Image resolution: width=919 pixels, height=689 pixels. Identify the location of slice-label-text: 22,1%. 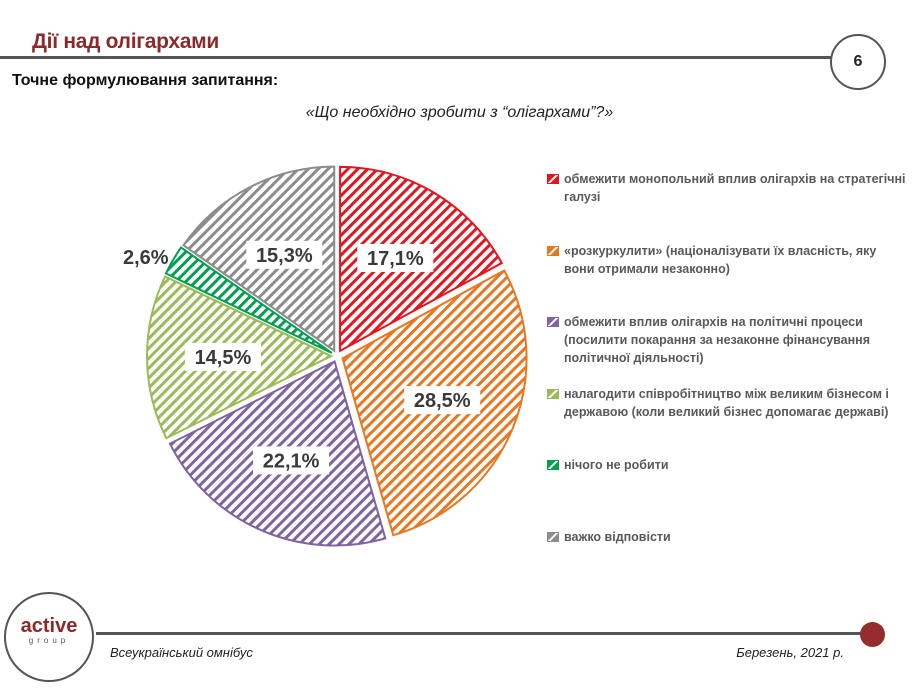
(291, 461).